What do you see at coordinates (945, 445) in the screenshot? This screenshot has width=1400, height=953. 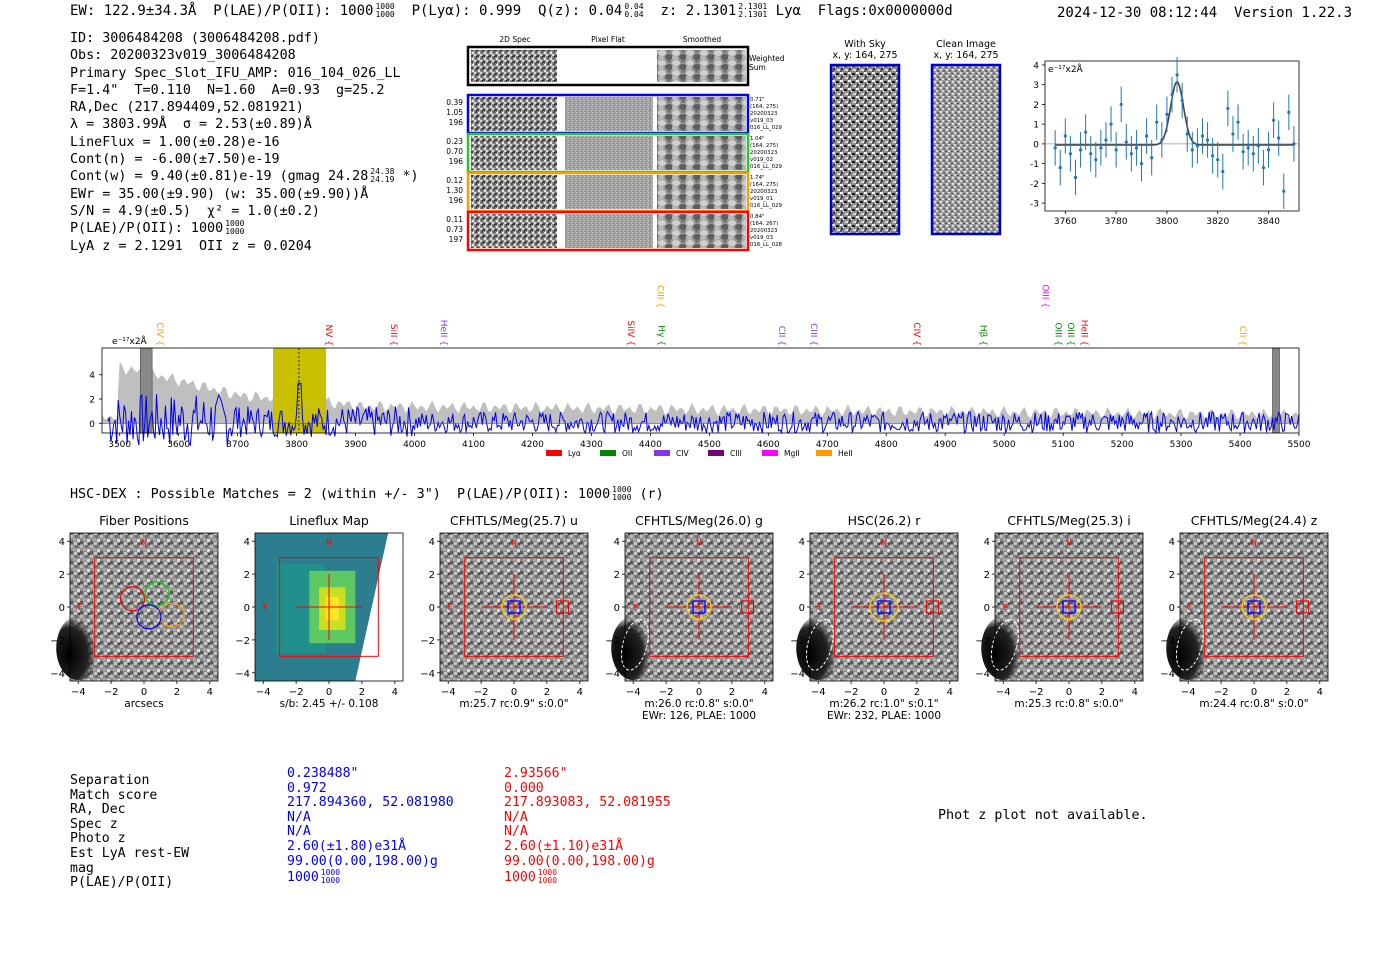 I see `full-xtick: 4900` at bounding box center [945, 445].